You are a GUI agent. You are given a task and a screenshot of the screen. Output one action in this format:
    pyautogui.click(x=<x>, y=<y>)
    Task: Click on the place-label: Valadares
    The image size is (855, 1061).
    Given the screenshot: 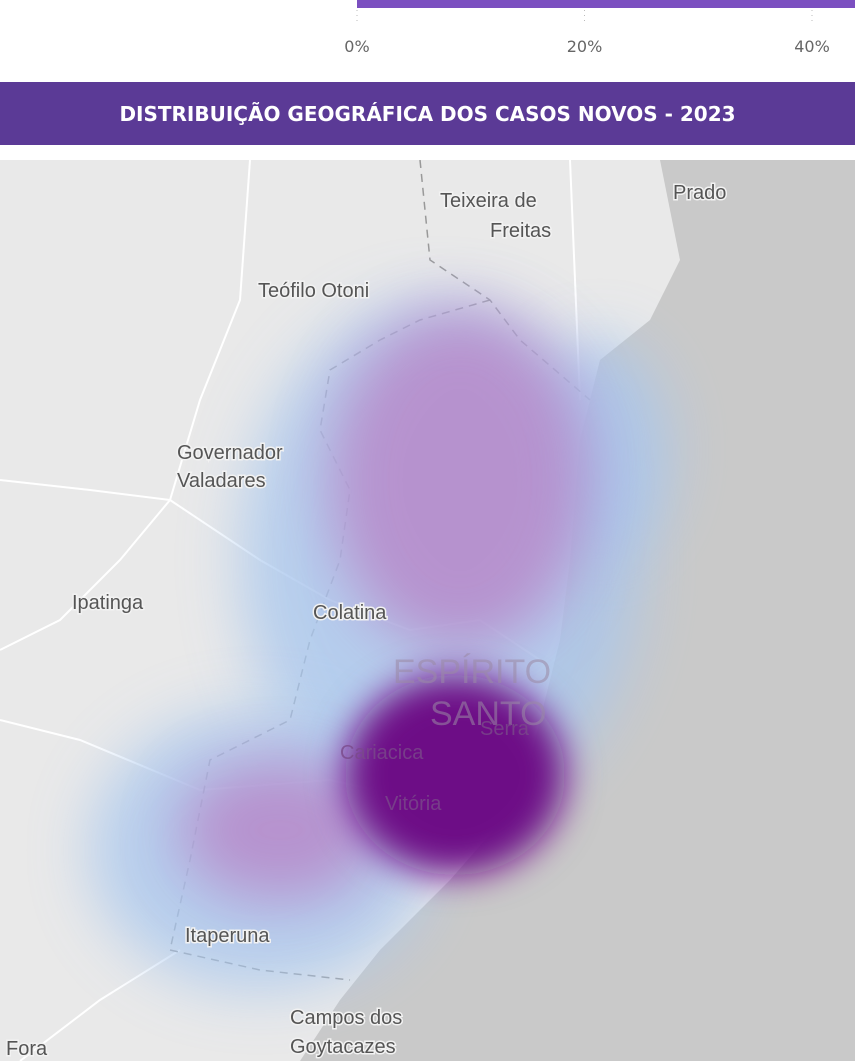 What is the action you would take?
    pyautogui.click(x=221, y=481)
    